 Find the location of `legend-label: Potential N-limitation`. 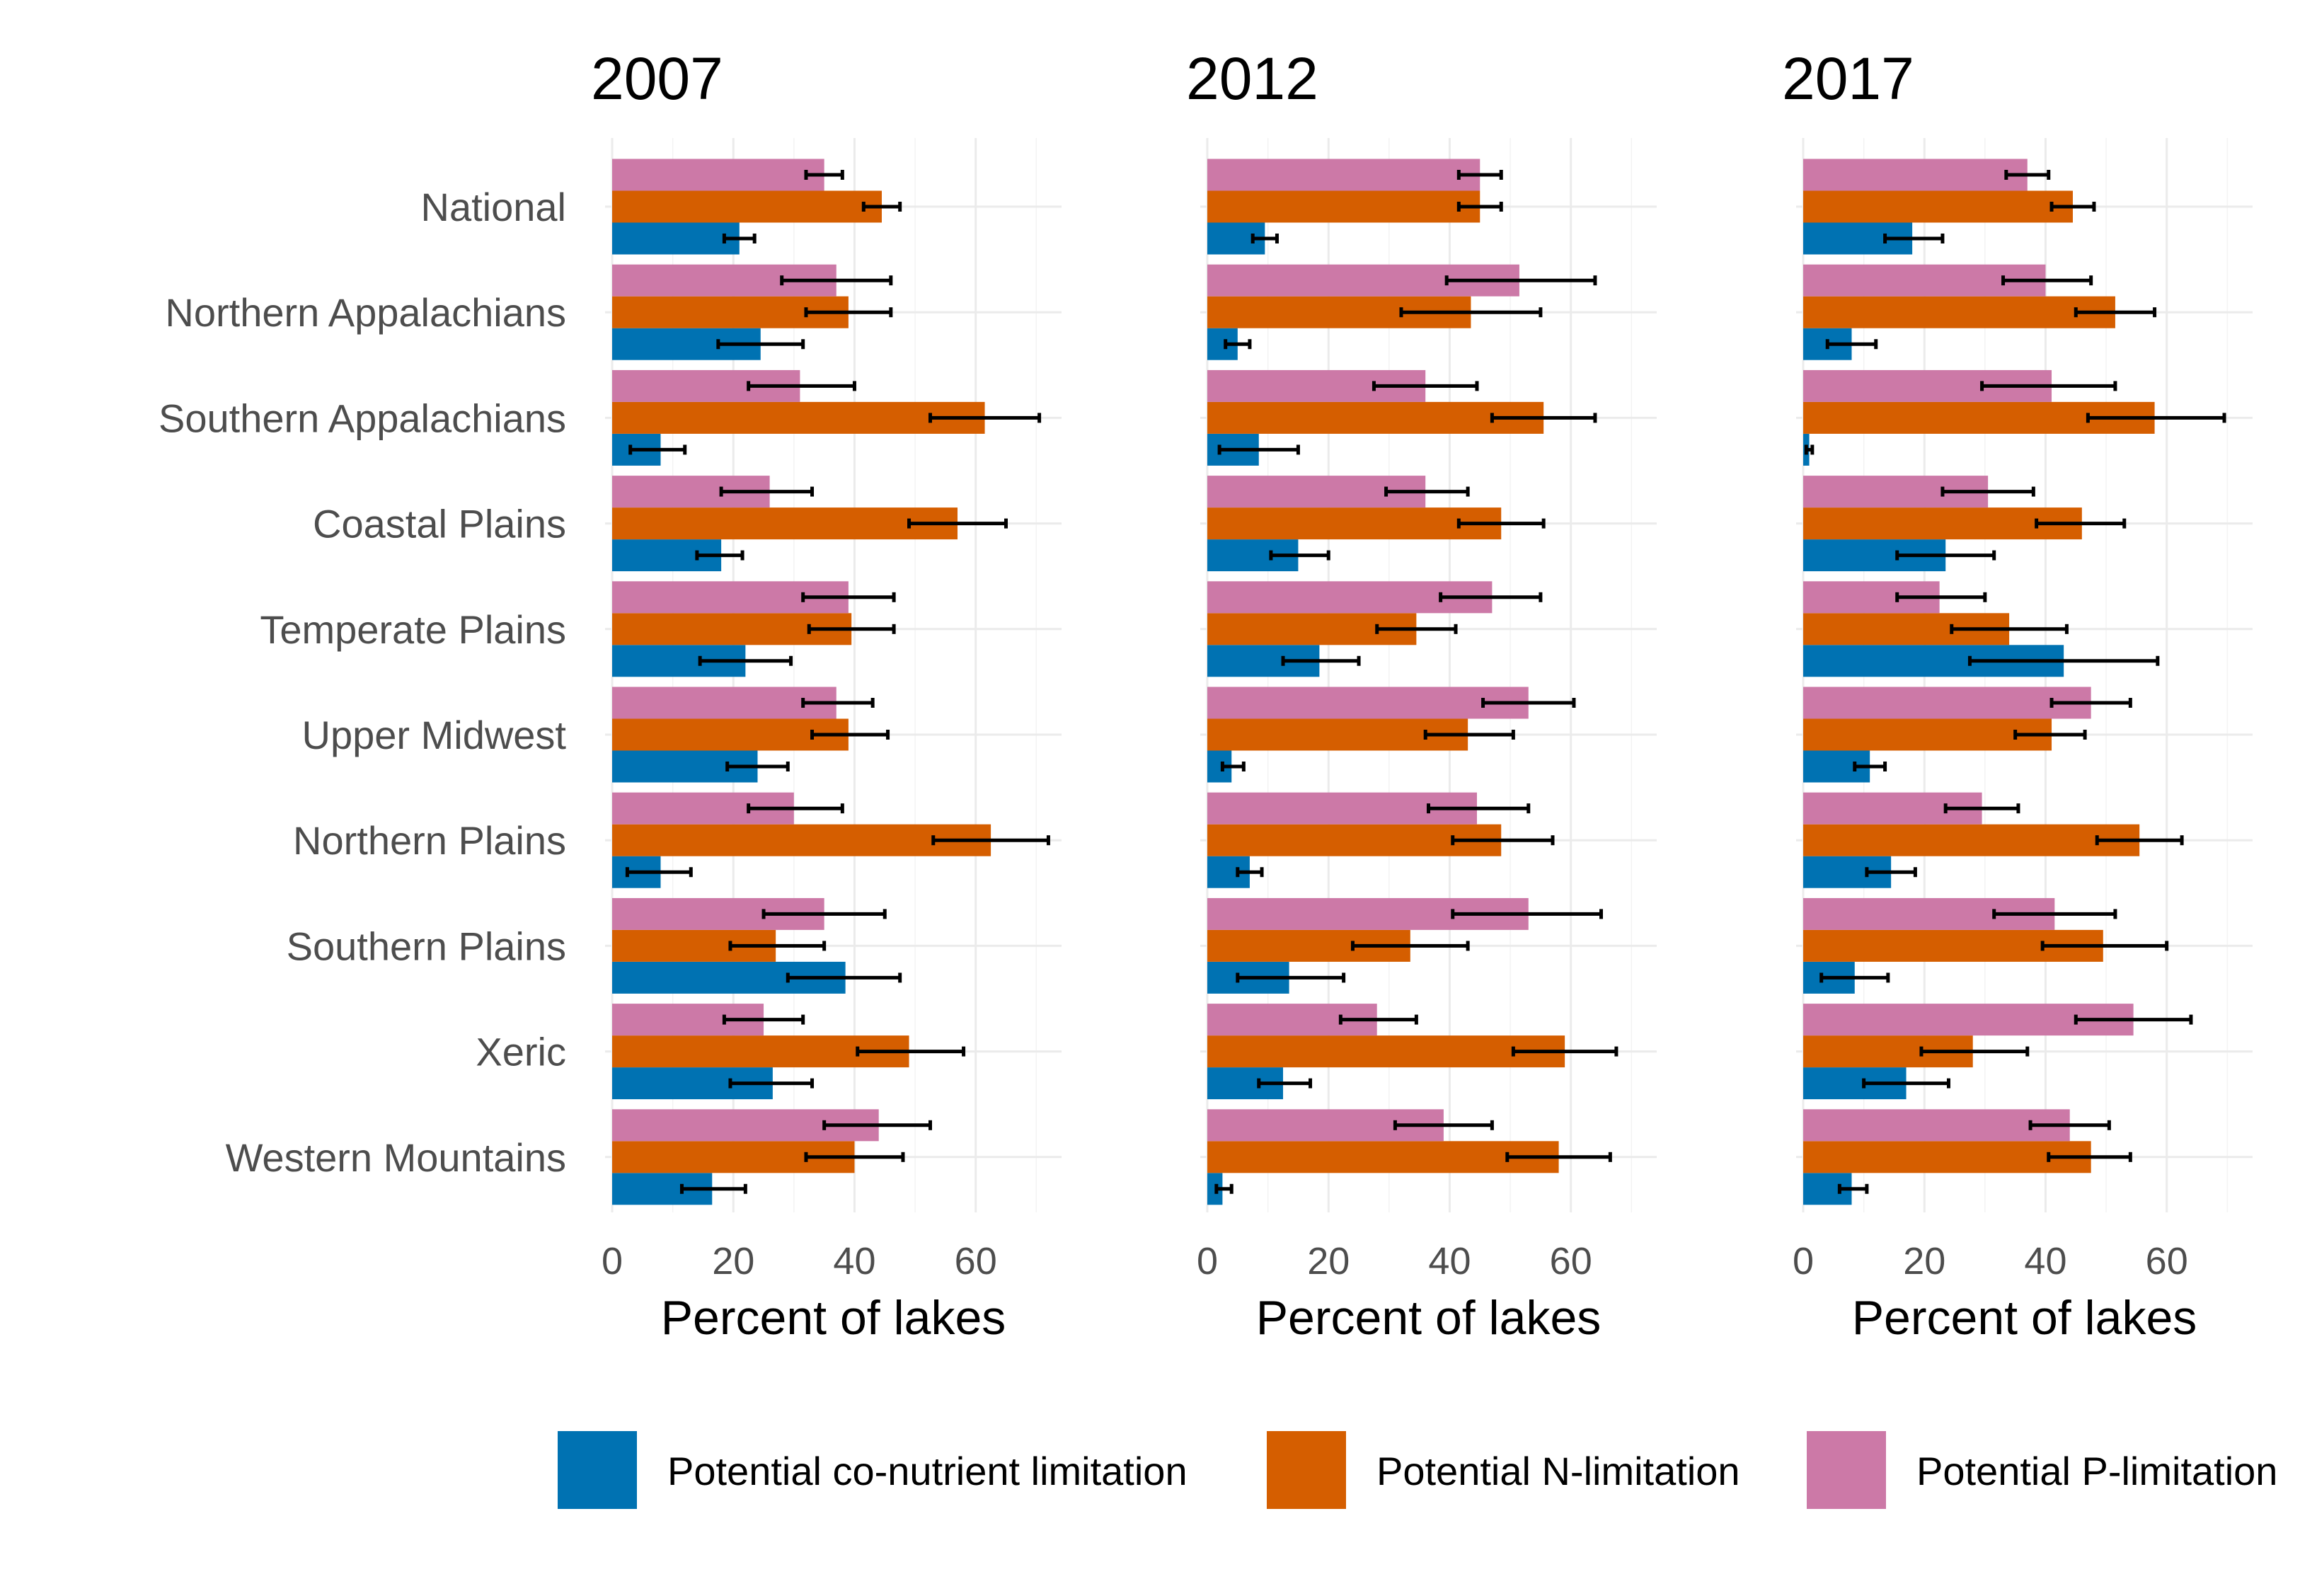

legend-label: Potential N-limitation is located at coordinates (1558, 1471).